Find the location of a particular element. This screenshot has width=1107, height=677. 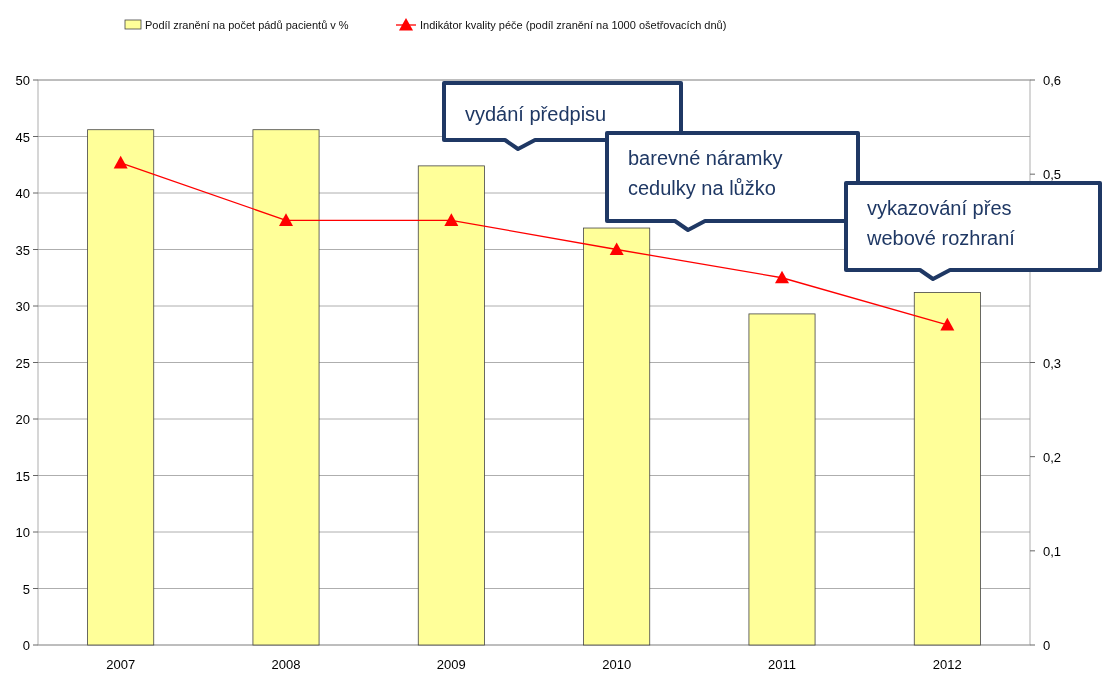

y-tick-label: 20 is located at coordinates (22, 419).